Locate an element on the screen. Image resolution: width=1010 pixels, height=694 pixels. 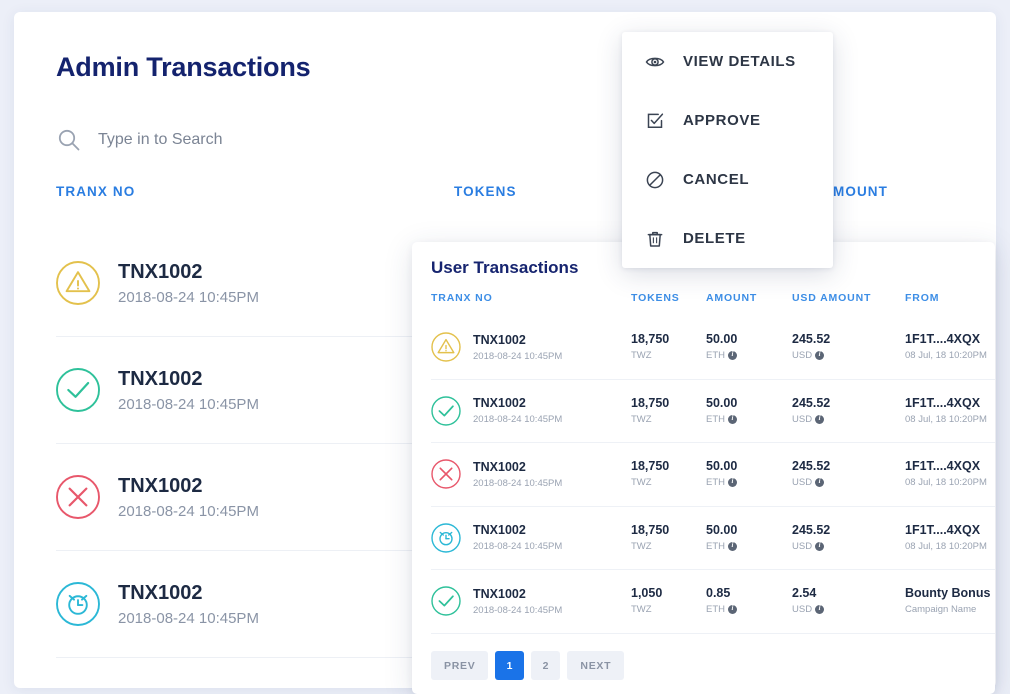
menu-item-view-details: VIEW DETAILS is located at coordinates (727, 61).